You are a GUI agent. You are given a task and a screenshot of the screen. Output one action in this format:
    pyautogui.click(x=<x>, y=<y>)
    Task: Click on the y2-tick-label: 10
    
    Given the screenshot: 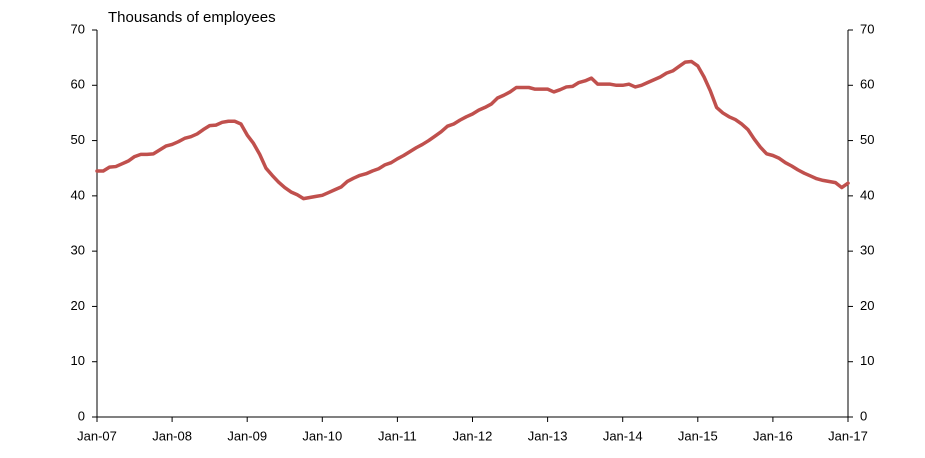 What is the action you would take?
    pyautogui.click(x=867, y=360)
    